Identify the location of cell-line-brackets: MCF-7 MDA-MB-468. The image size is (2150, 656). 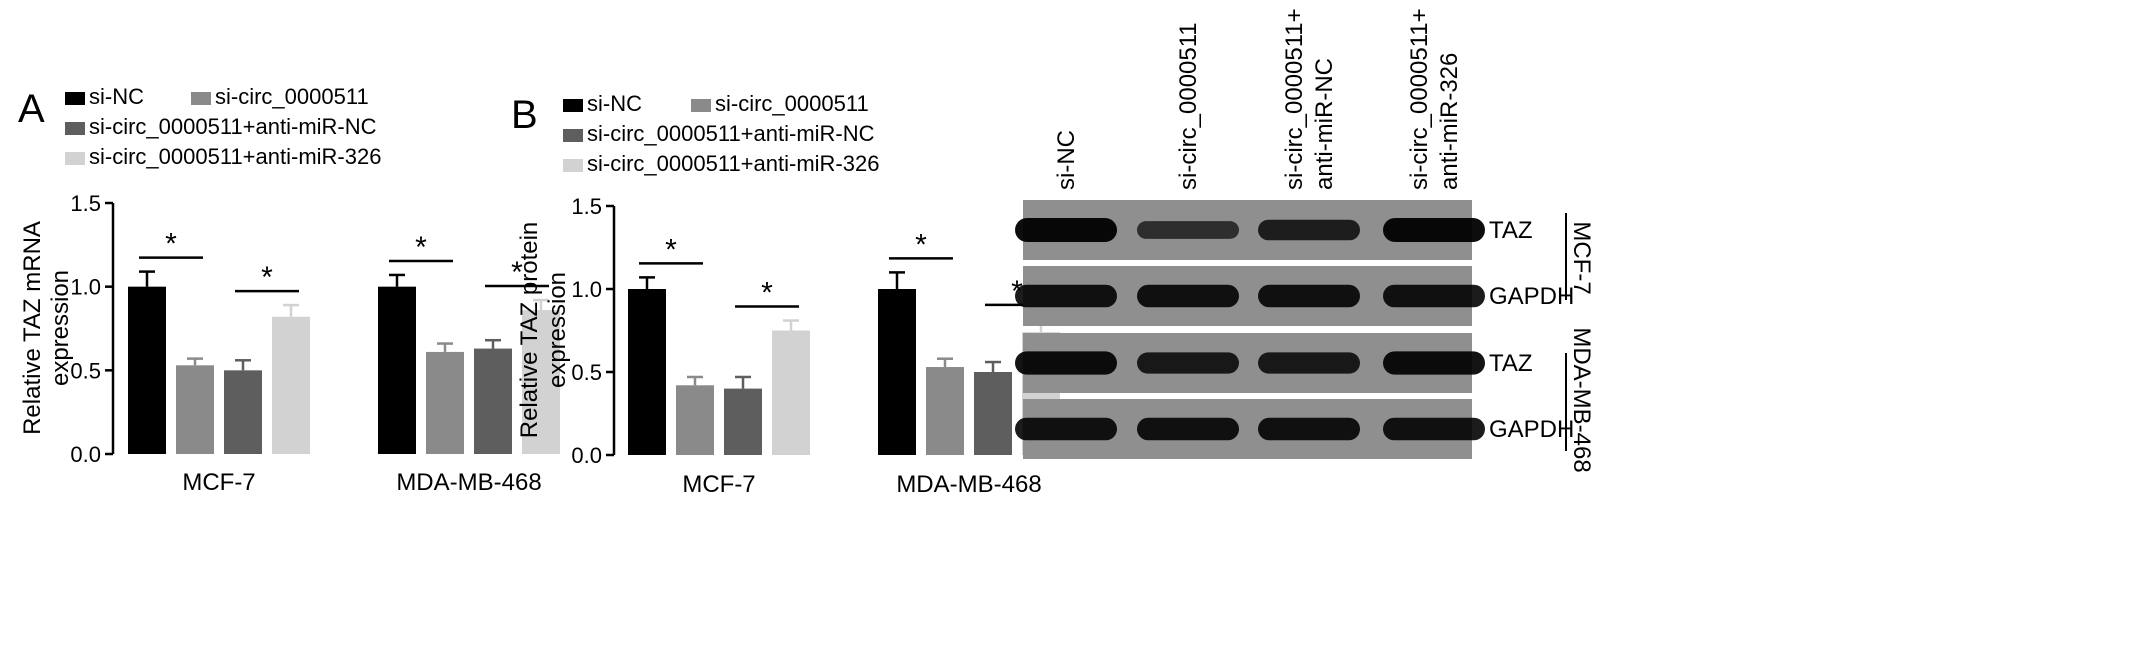
(1580, 343).